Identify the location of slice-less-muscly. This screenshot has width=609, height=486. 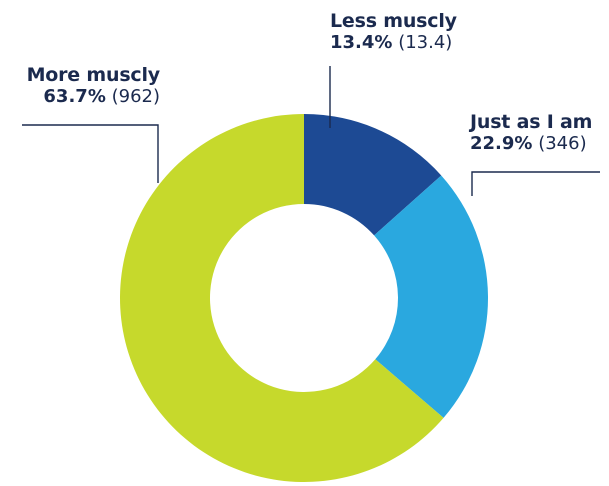
(373, 175).